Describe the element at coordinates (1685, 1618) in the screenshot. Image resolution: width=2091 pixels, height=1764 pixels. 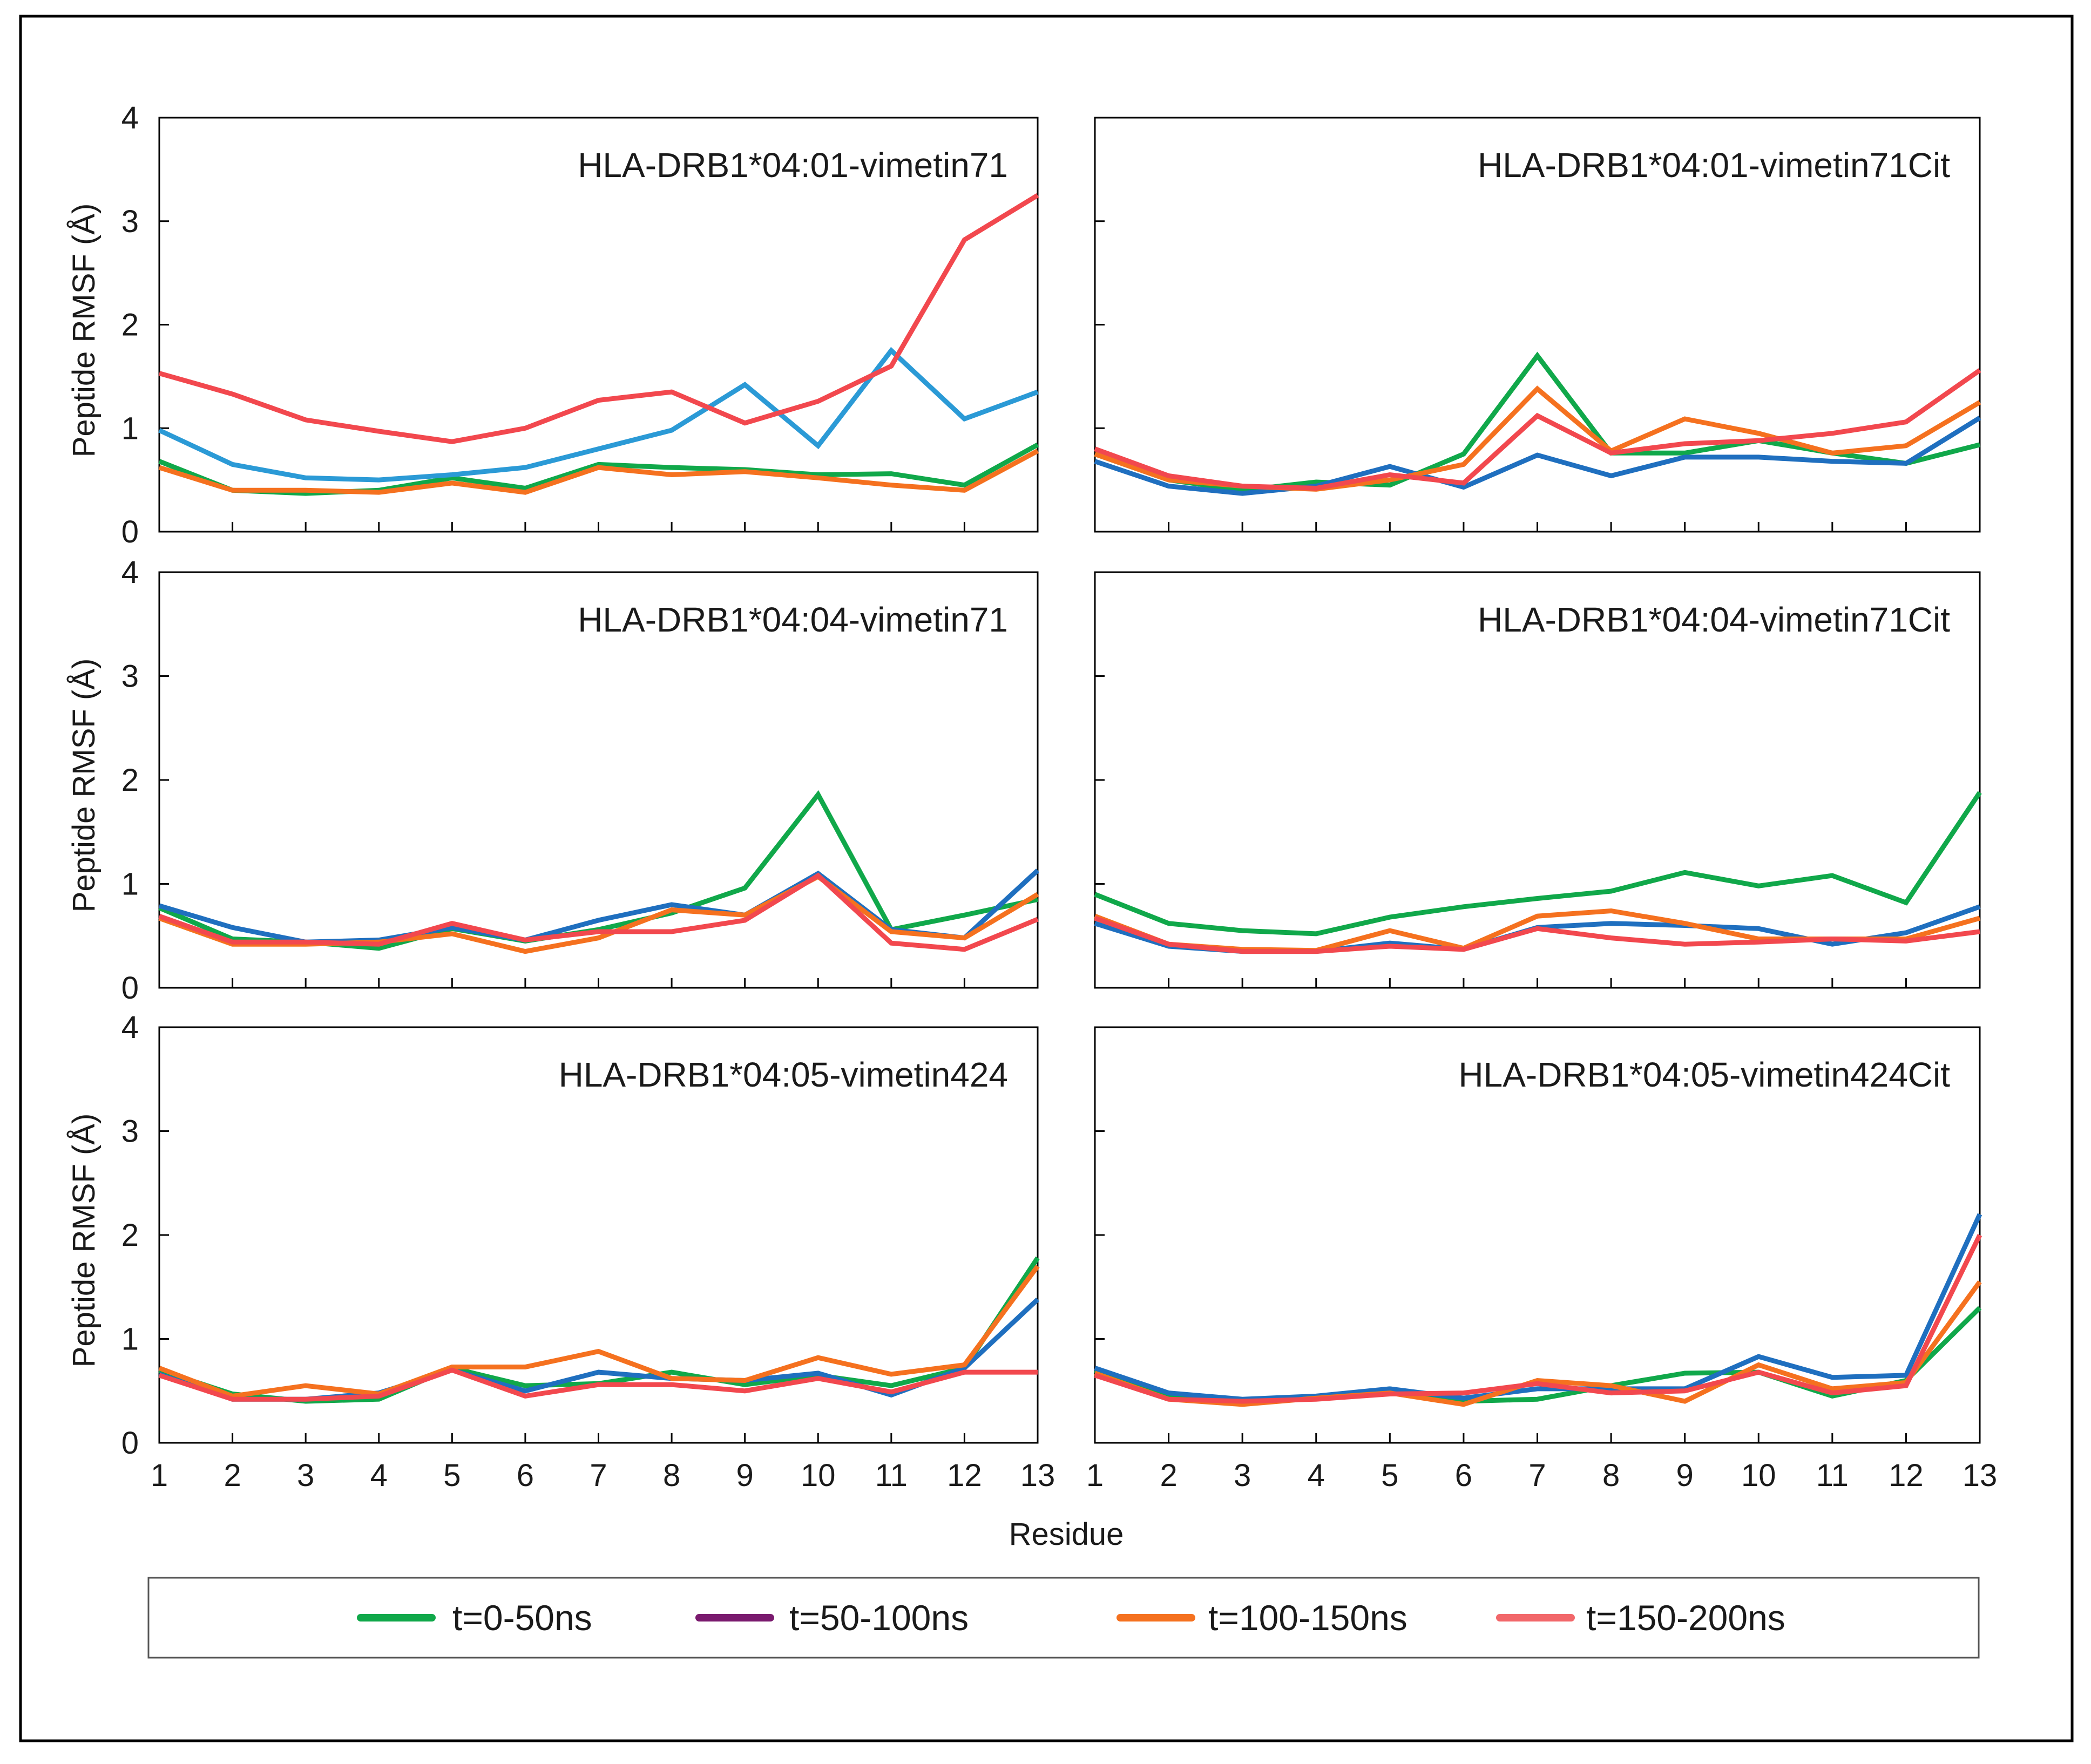
I see `legend-label-3: t=150-200ns` at that location.